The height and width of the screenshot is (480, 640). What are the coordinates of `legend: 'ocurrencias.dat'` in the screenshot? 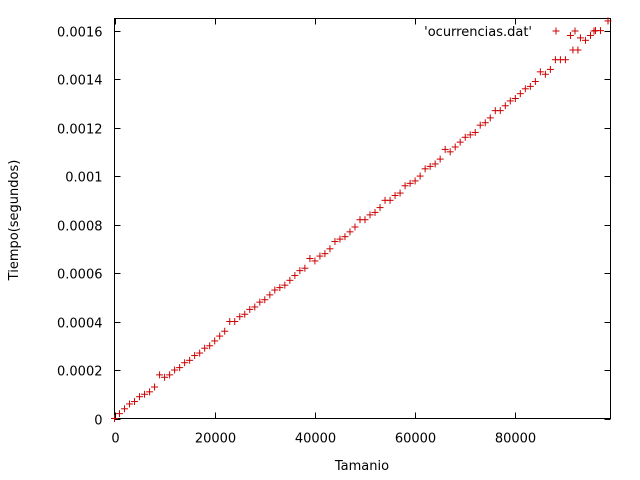 It's located at (511, 32).